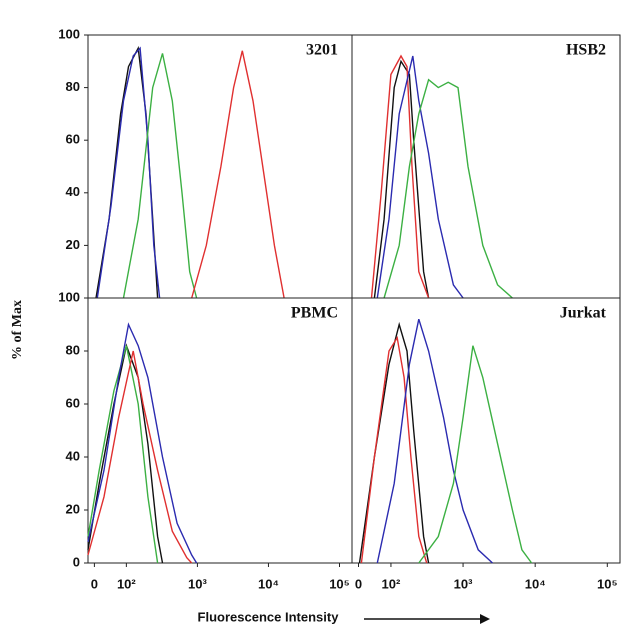  Describe the element at coordinates (586, 50) in the screenshot. I see `panel-title: HSB2` at that location.